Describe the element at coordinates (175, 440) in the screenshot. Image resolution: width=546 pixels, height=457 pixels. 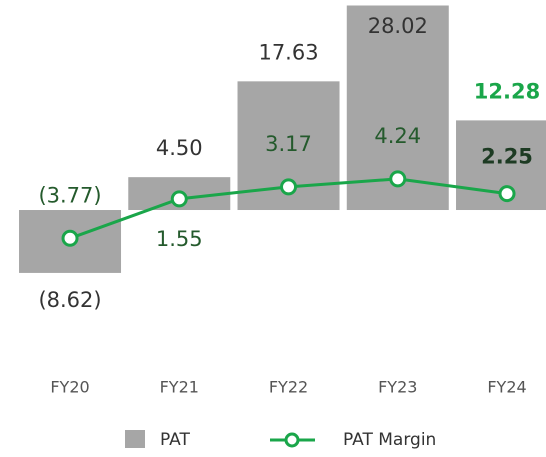
I see `legend-label: PAT` at that location.